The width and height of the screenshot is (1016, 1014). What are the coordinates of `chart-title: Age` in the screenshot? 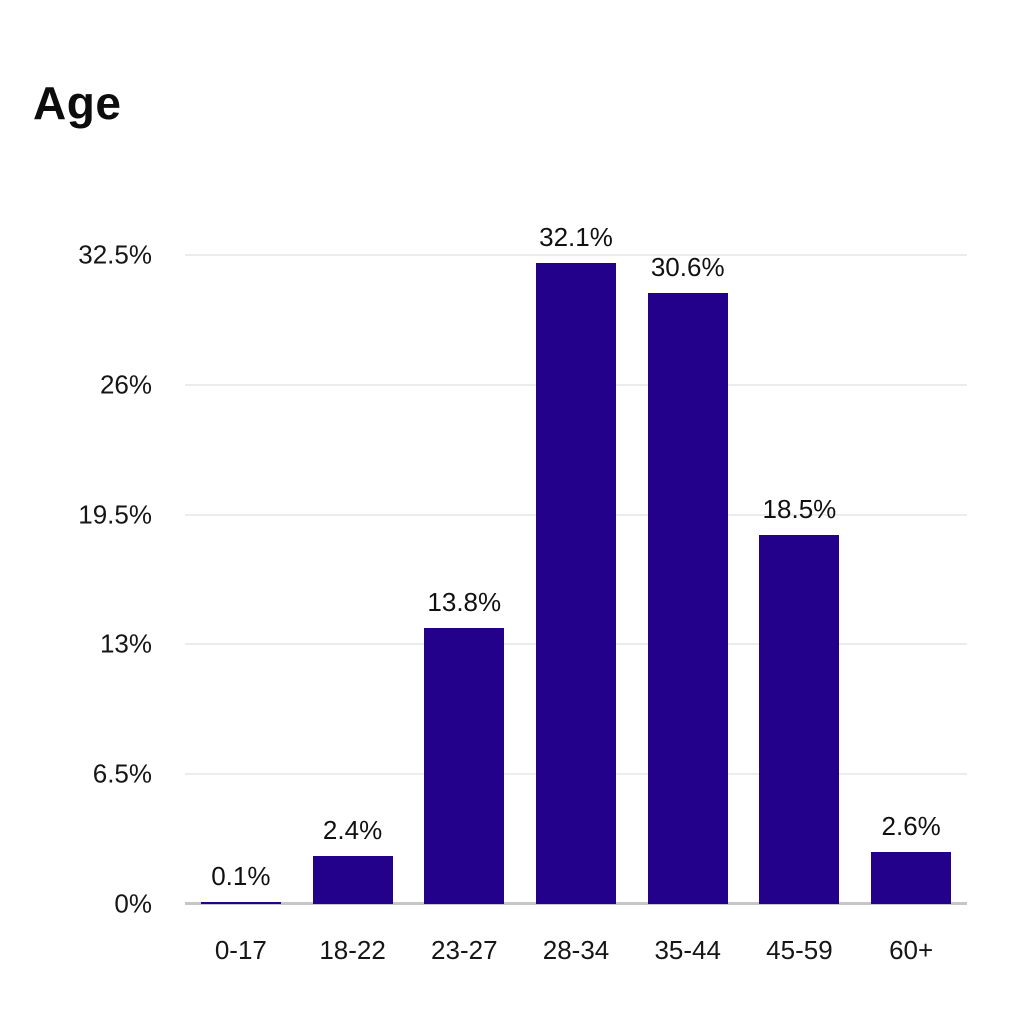 It's located at (77, 103).